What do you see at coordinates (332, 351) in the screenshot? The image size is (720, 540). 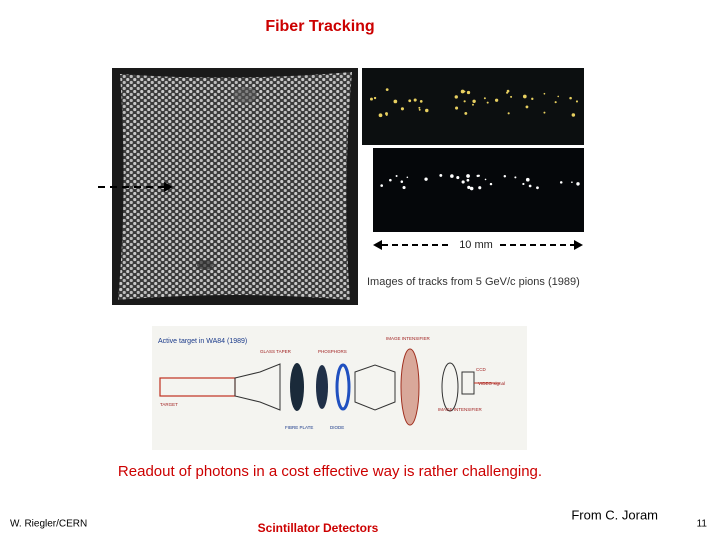 I see `diagram-label: PHOSPHORS` at bounding box center [332, 351].